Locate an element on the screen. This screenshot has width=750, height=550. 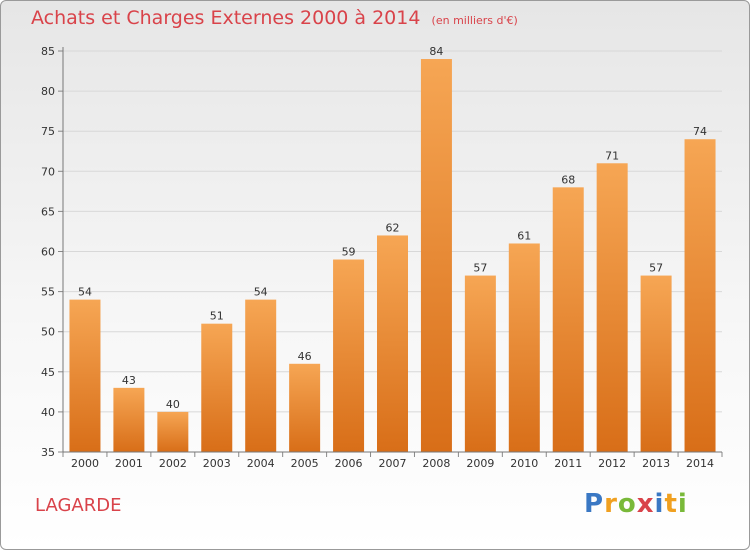
x-tick-label-2006: 2006 is located at coordinates (349, 463).